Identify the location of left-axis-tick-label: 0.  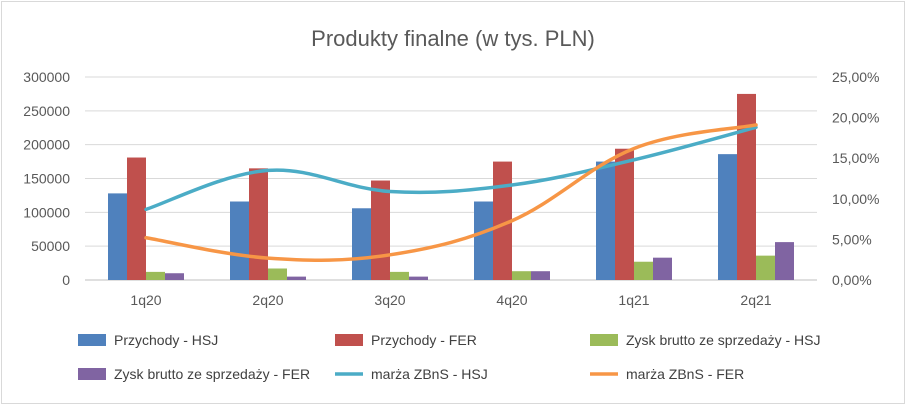
(66, 280).